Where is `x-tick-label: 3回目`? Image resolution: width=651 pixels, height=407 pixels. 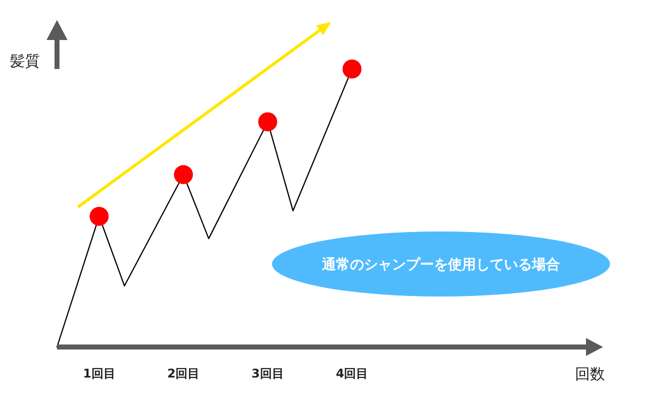 x-tick-label: 3回目 is located at coordinates (268, 373).